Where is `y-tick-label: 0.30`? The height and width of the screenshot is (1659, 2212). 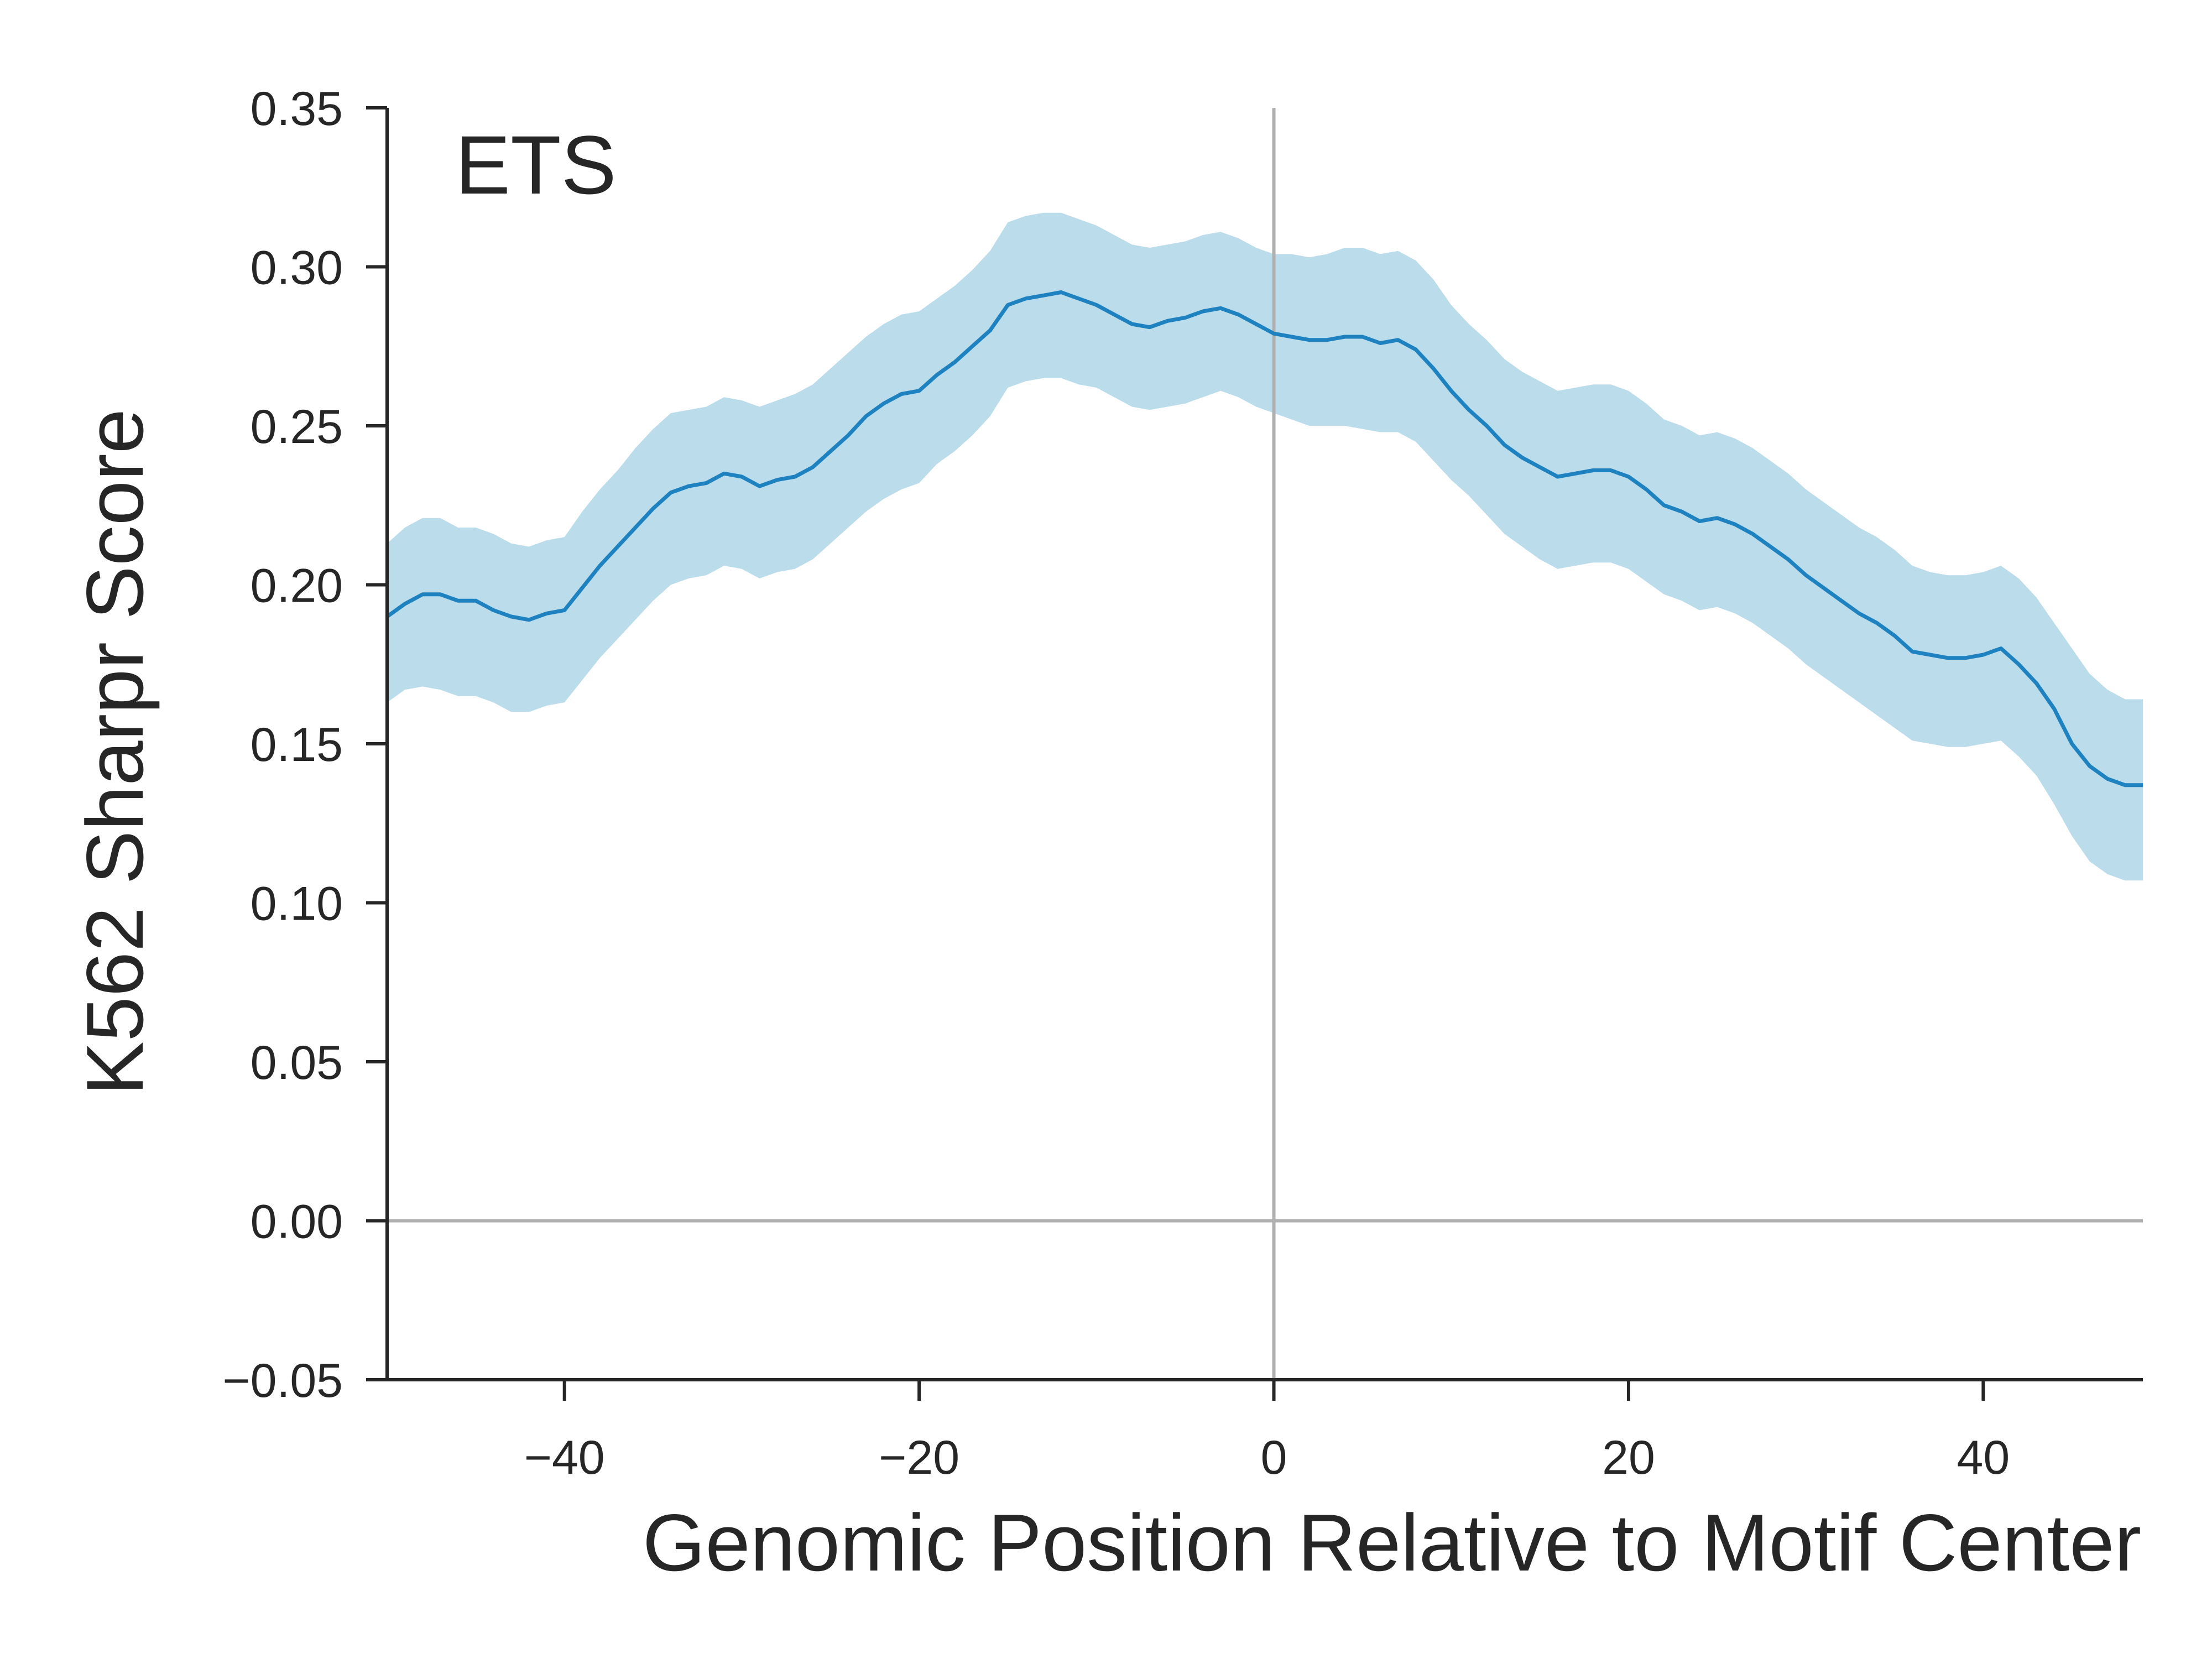 y-tick-label: 0.30 is located at coordinates (297, 268).